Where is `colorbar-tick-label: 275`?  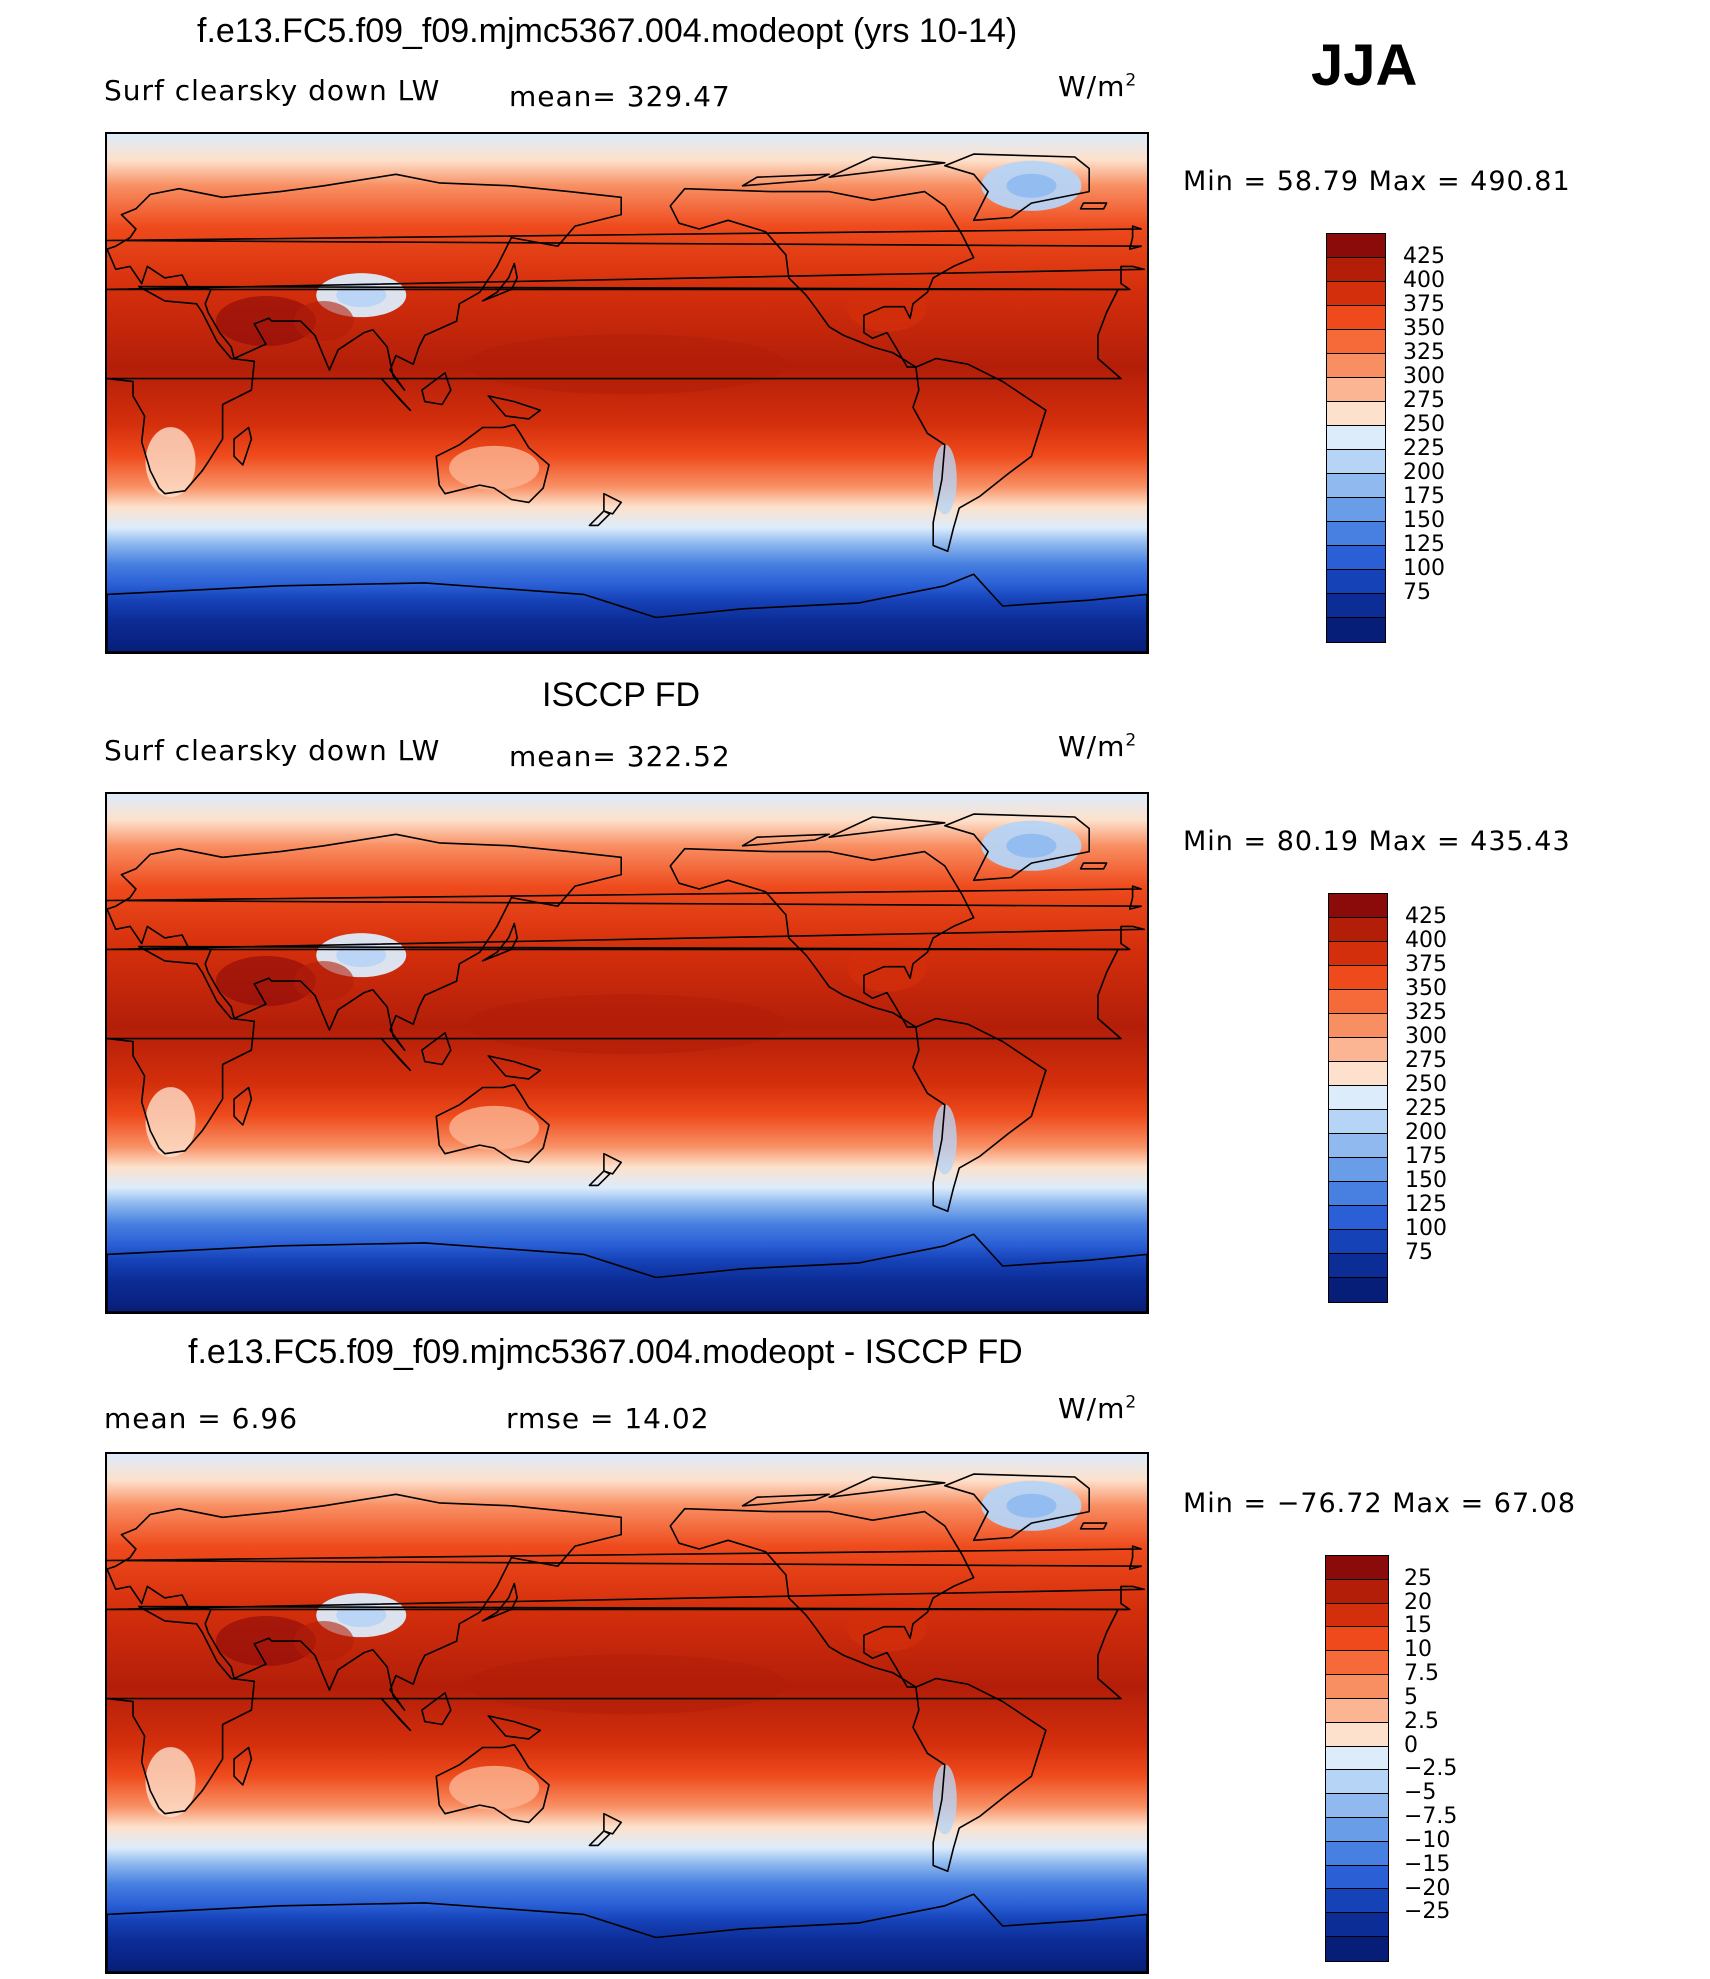
colorbar-tick-label: 275 is located at coordinates (1426, 1060).